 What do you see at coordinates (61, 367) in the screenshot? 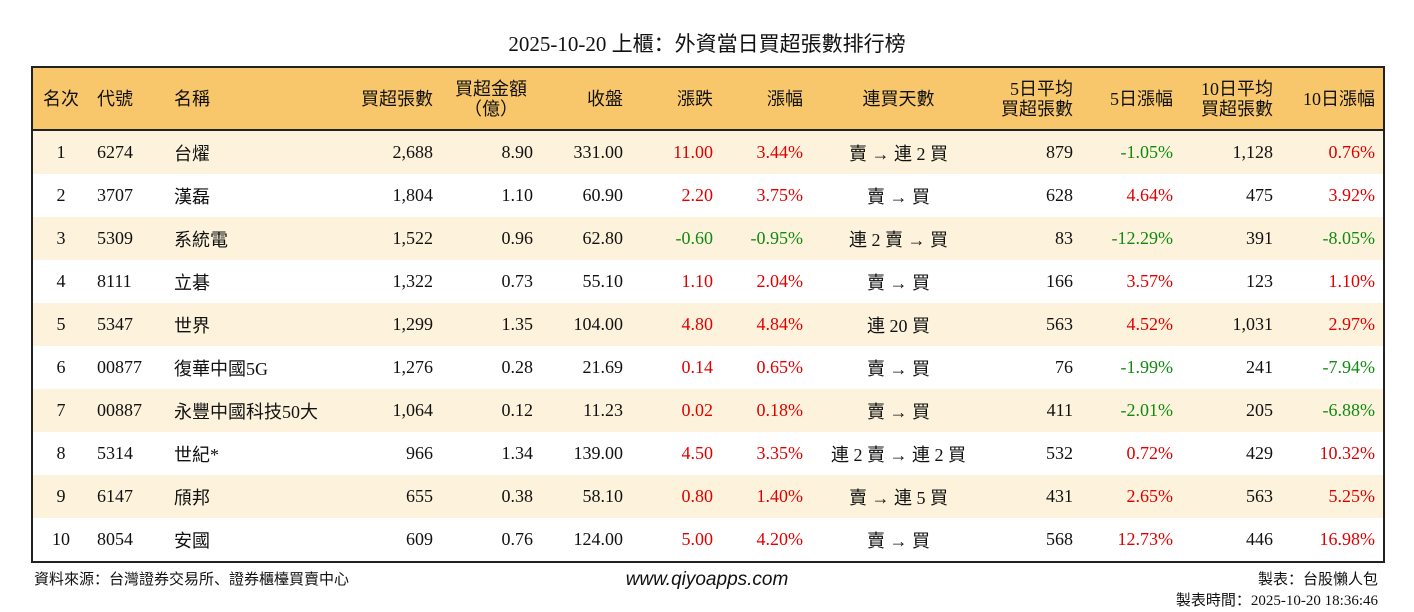
I see `table-cell: 6` at bounding box center [61, 367].